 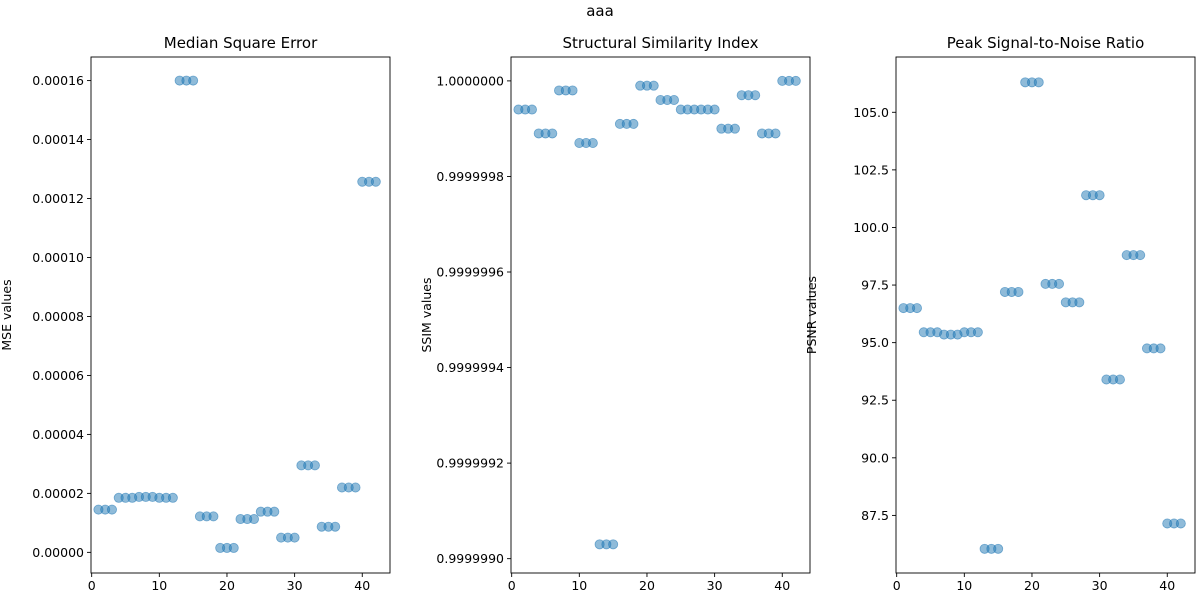 I want to click on subplot-title: Median Square Error, so click(x=241, y=43).